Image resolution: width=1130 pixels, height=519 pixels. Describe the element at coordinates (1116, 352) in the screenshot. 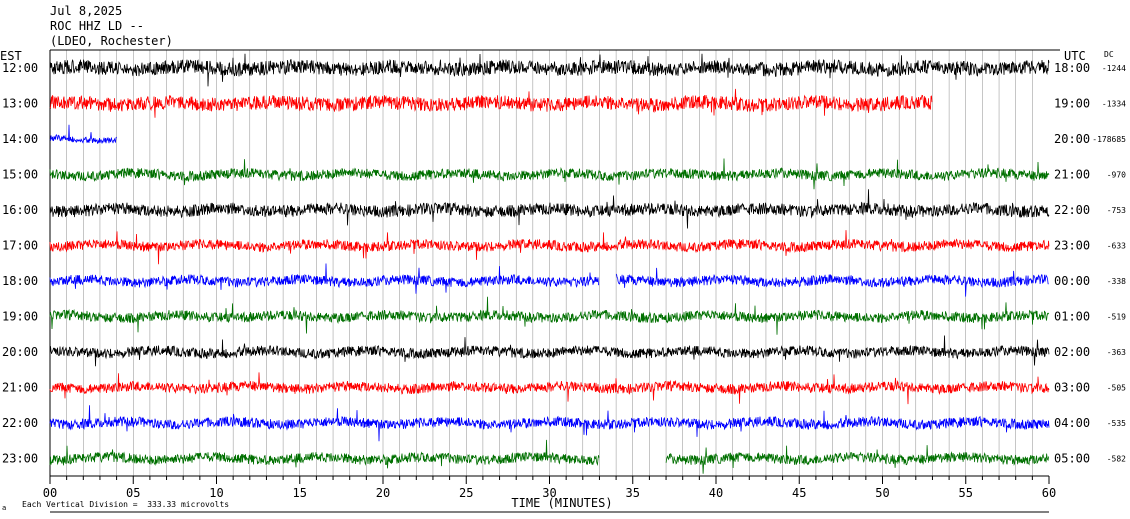

I see `dc-offset-label: -363` at that location.